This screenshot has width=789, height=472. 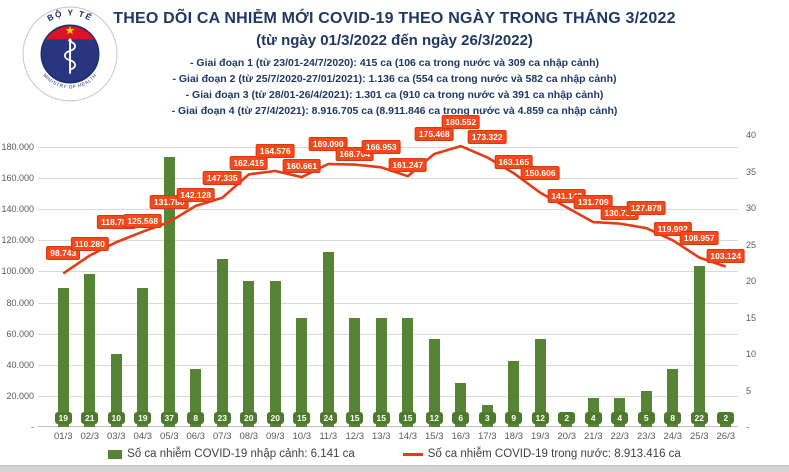 What do you see at coordinates (487, 137) in the screenshot?
I see `line-value-label: 173.322` at bounding box center [487, 137].